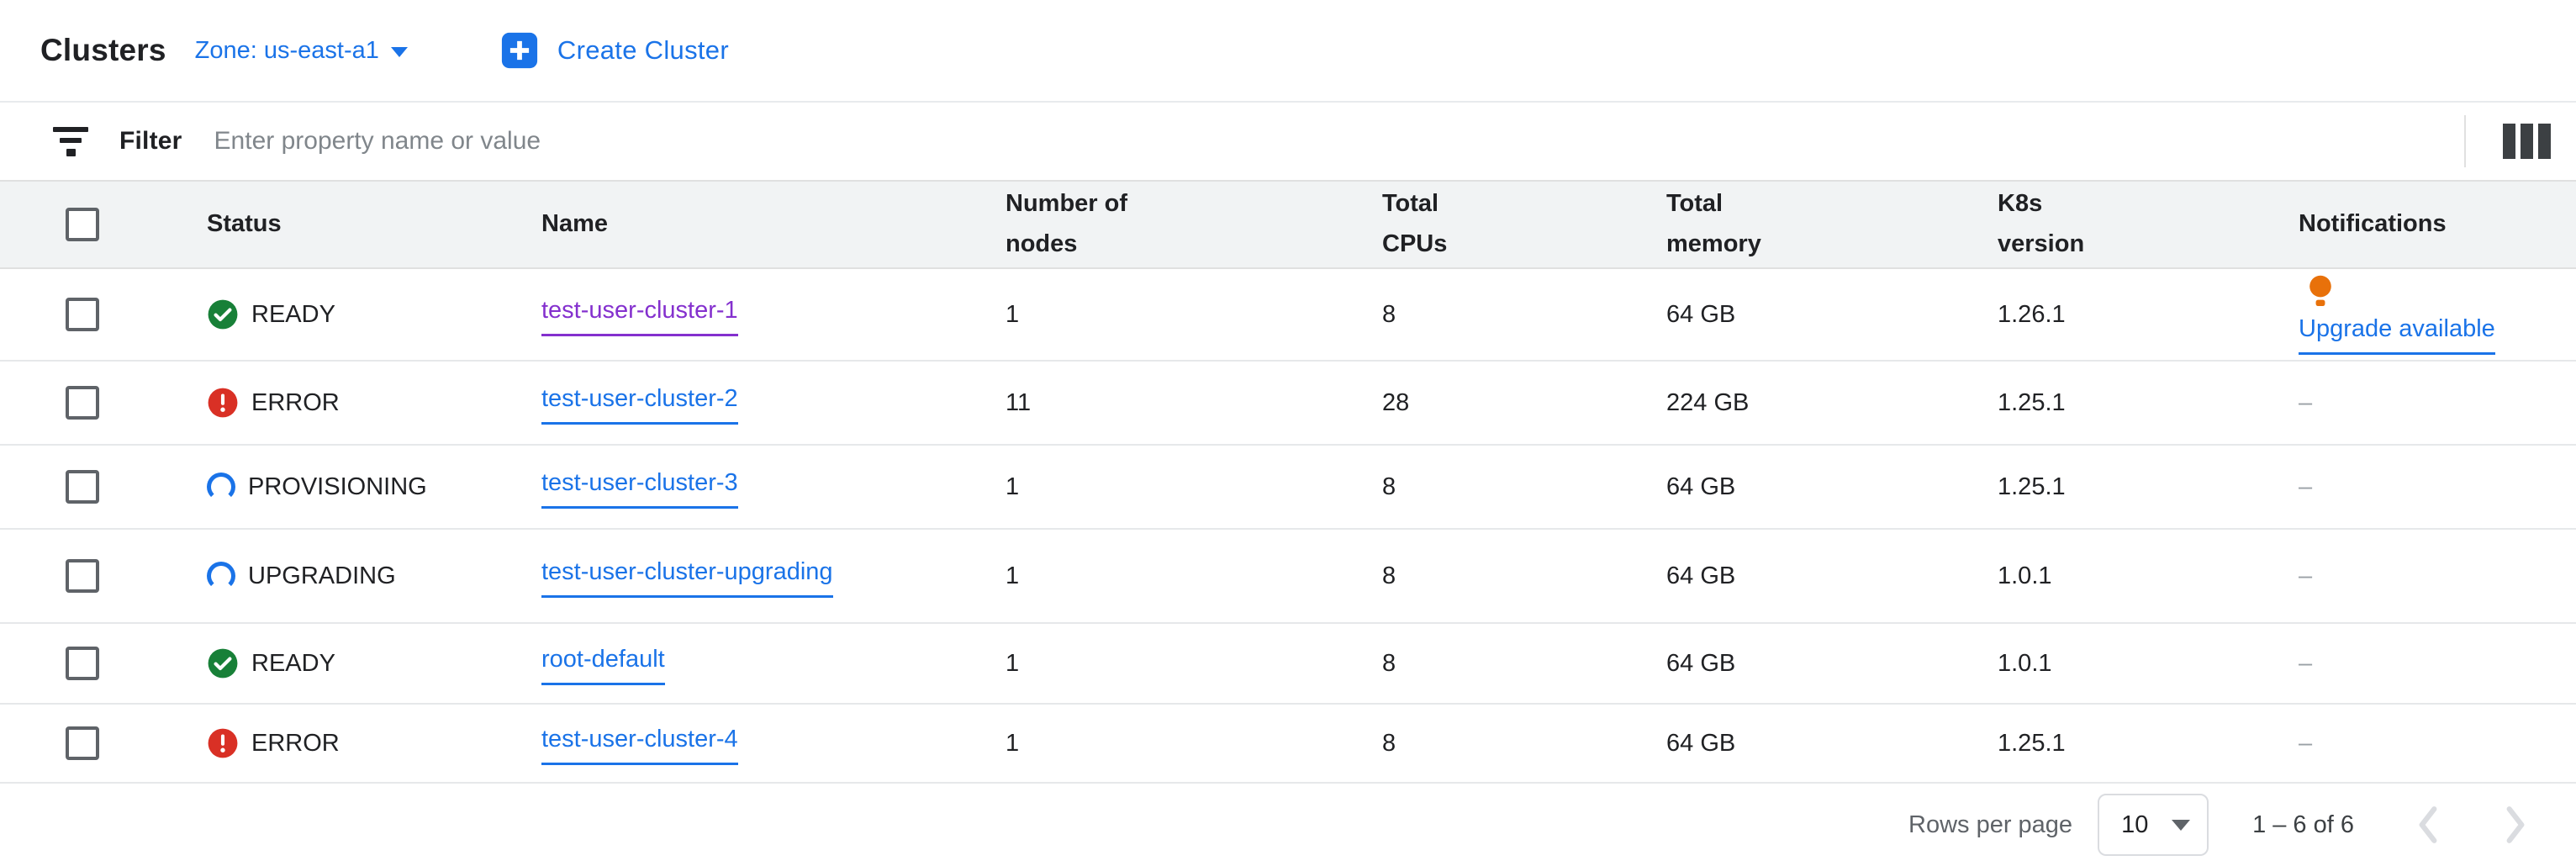  I want to click on cluster-name-link: root-default, so click(603, 664).